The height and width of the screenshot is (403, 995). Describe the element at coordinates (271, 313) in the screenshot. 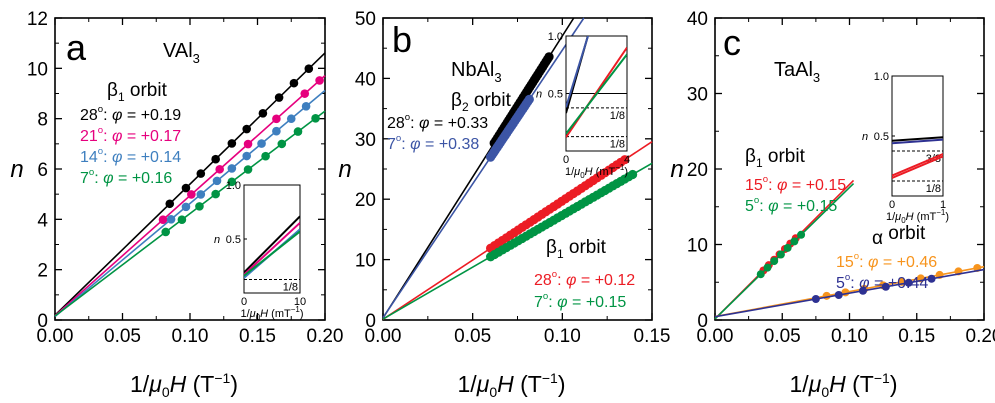

I see `inset-x-label: 1/μ0H (mT−1)` at that location.